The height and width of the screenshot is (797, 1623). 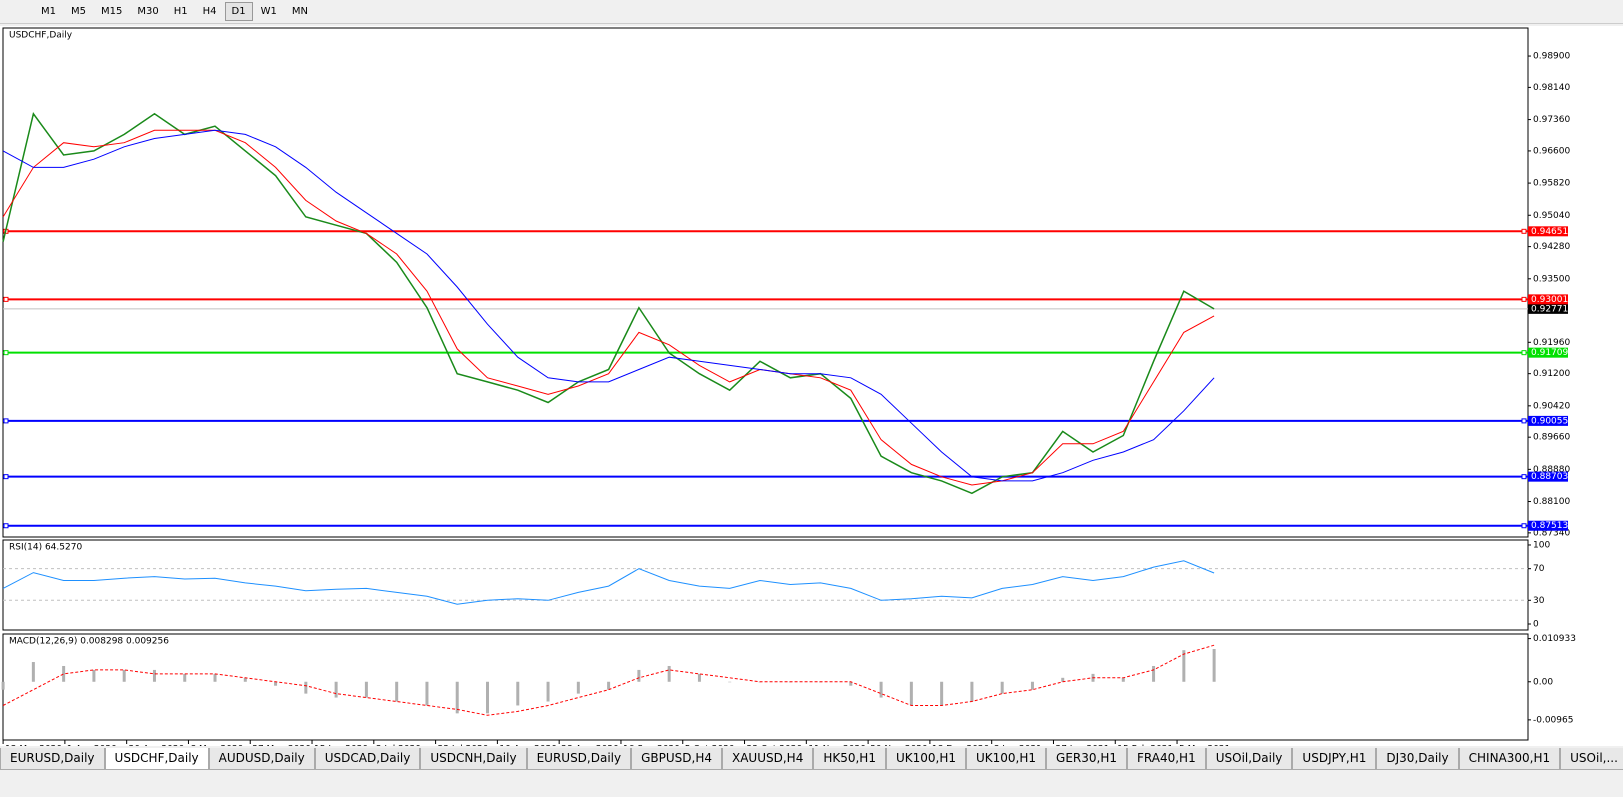 What do you see at coordinates (1204, 746) in the screenshot?
I see `x-tick-label: 5 Mar 2021` at bounding box center [1204, 746].